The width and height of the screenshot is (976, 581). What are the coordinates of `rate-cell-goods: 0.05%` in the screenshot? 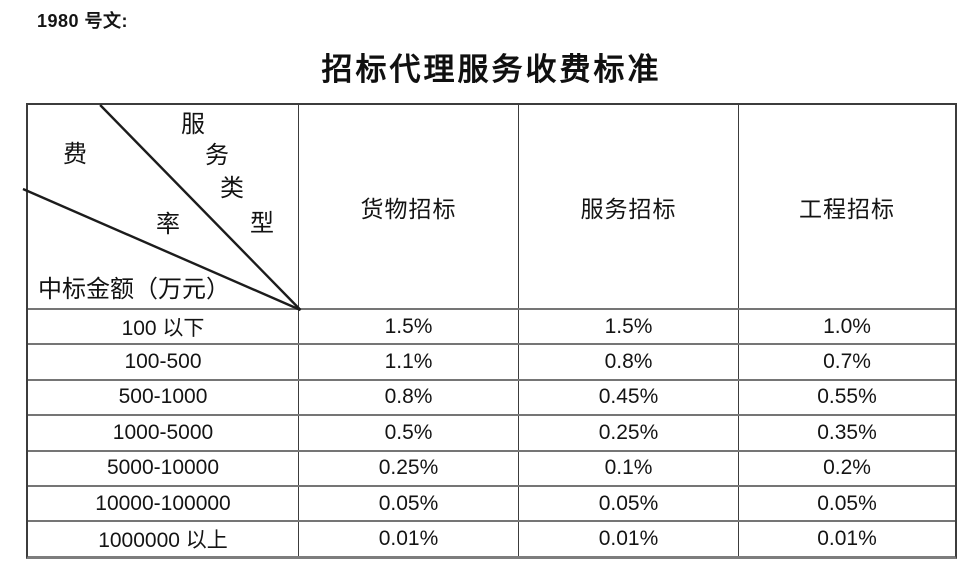 It's located at (409, 503).